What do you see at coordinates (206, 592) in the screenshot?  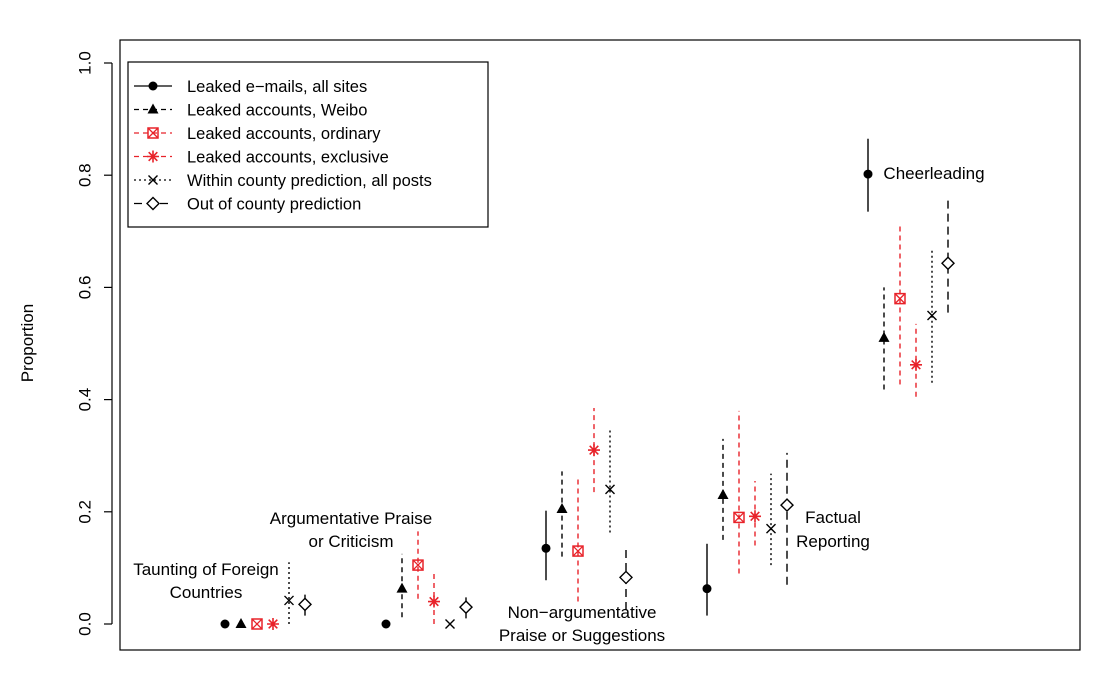 I see `category-label: Countries` at bounding box center [206, 592].